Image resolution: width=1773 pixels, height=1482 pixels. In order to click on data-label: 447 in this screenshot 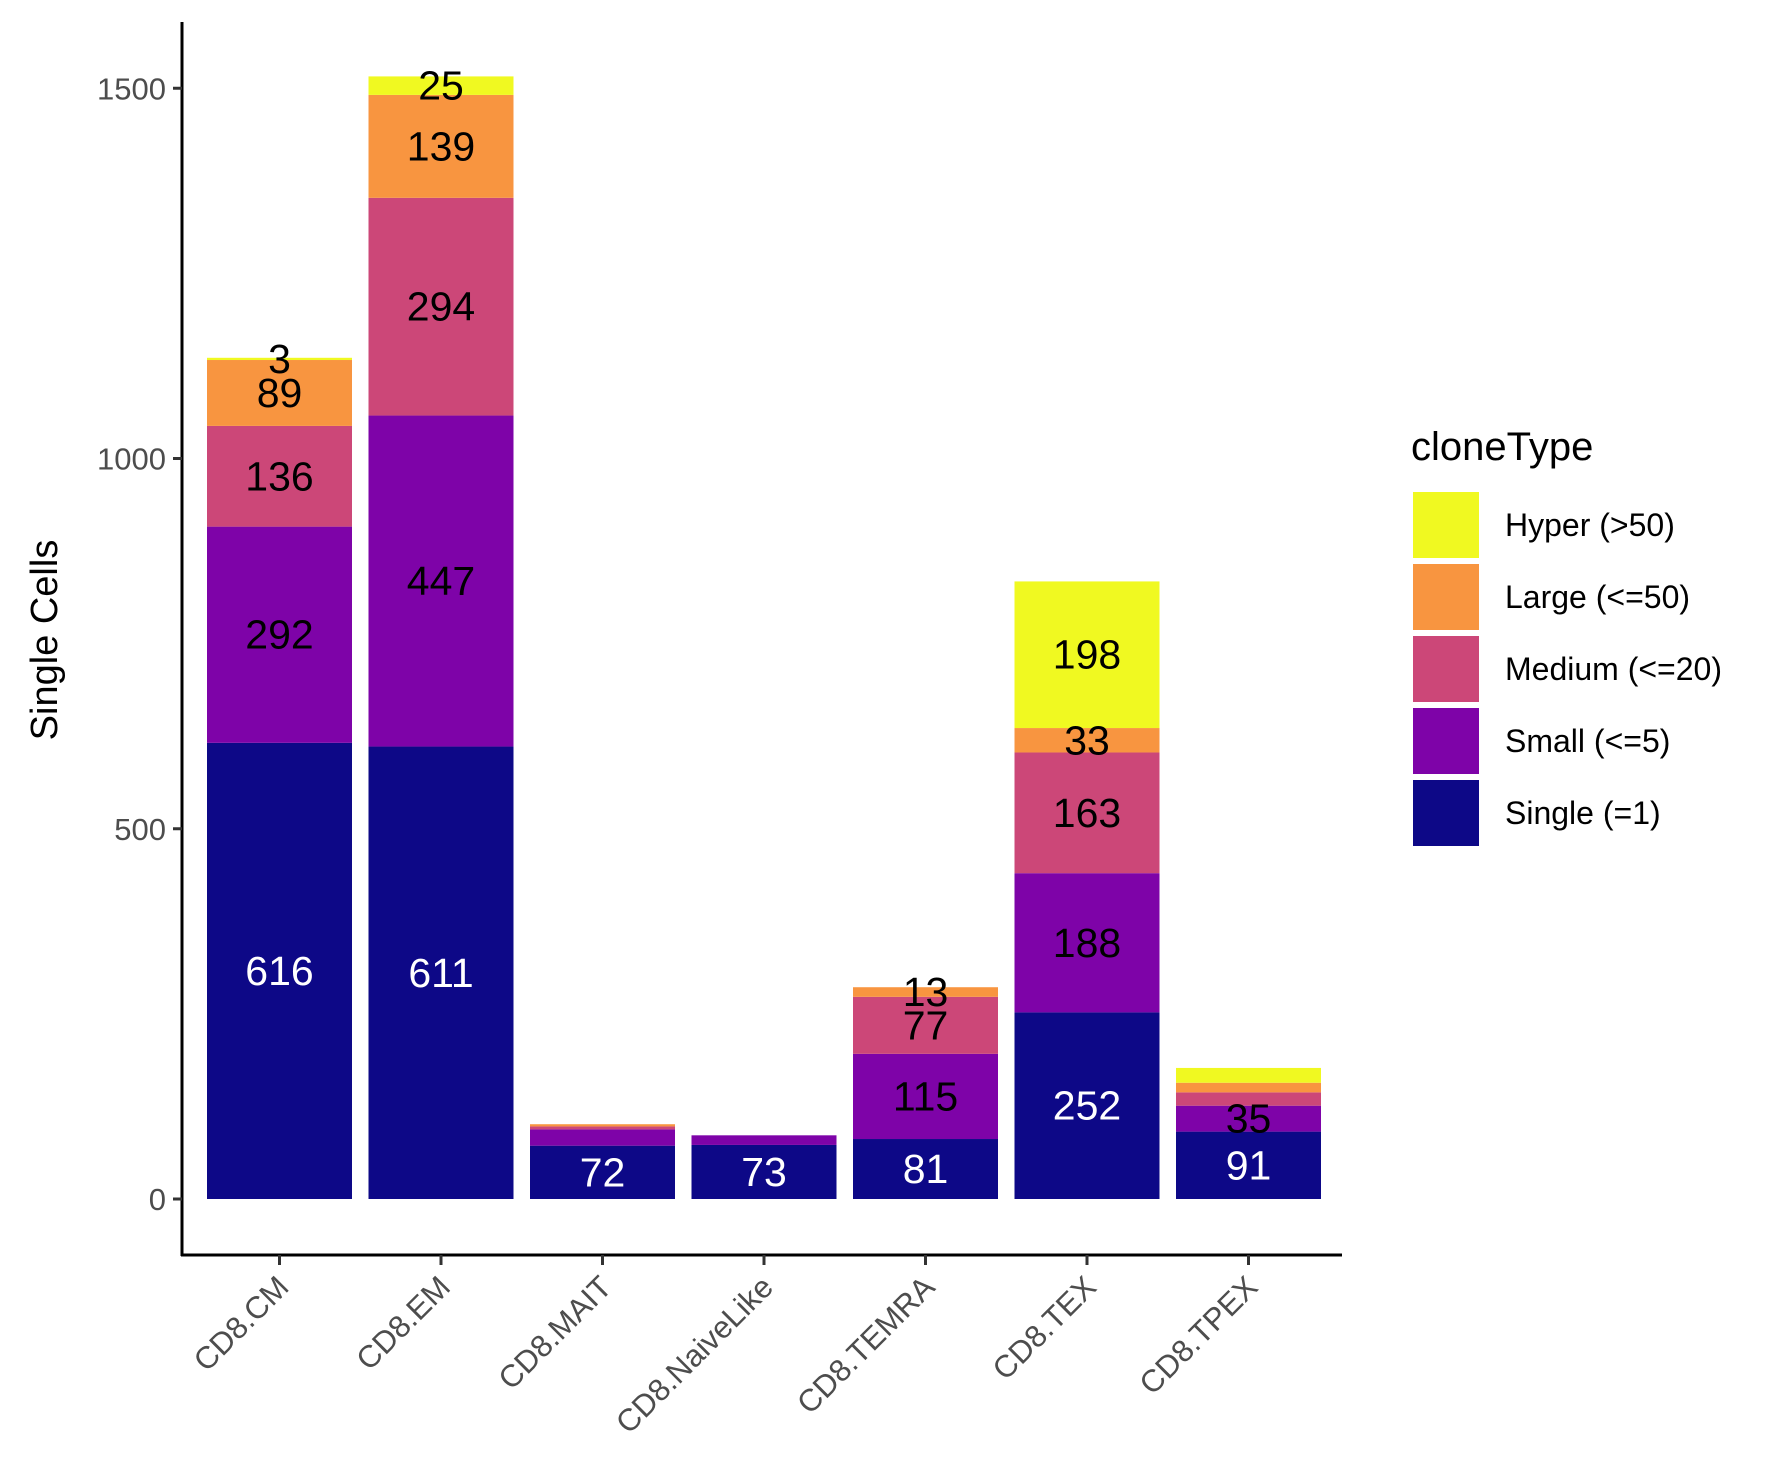, I will do `click(441, 581)`.